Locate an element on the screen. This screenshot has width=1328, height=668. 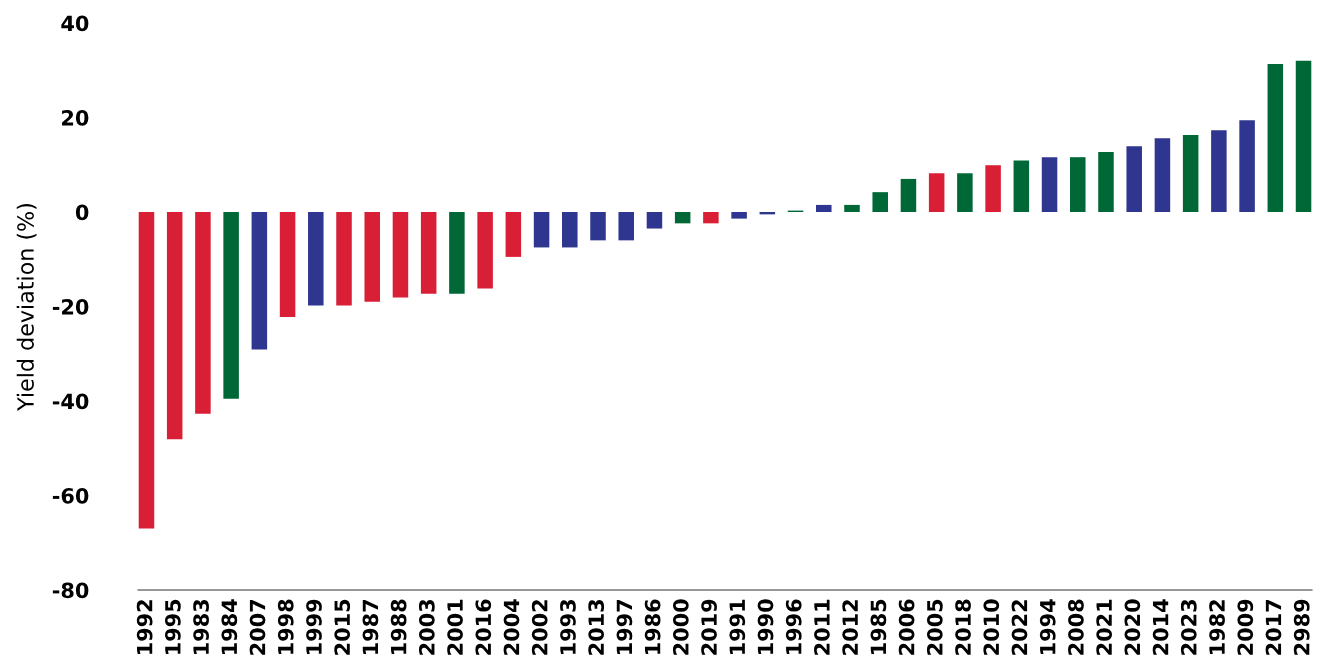
y-tick-label: -20 is located at coordinates (70, 306).